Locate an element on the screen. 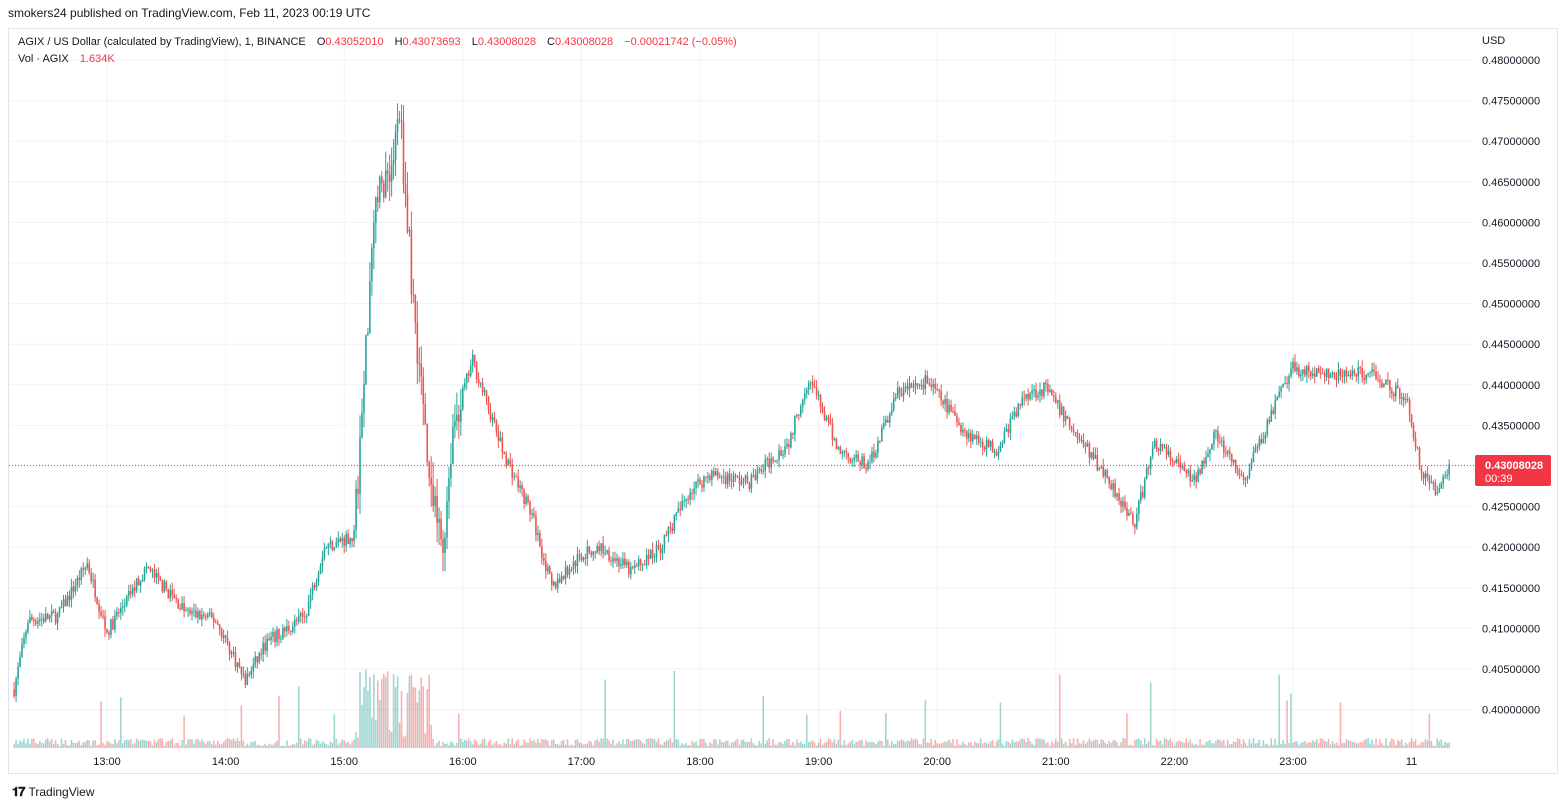 The width and height of the screenshot is (1566, 810). currency-label: USD is located at coordinates (1493, 41).